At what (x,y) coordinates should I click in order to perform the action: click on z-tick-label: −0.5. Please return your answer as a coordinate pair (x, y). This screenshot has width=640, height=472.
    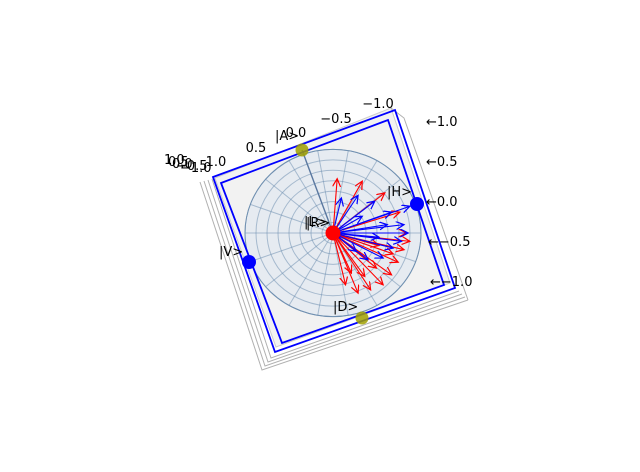
    Looking at the image, I should click on (192, 166).